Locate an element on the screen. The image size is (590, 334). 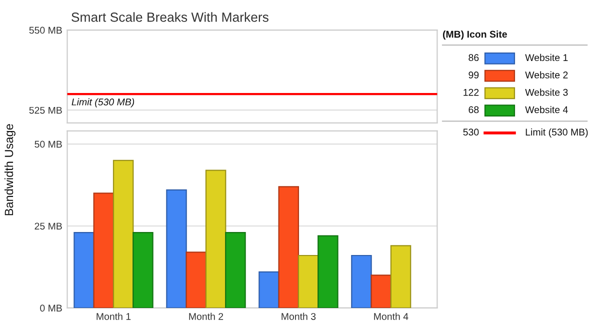
x-tick-label: Month 2 is located at coordinates (206, 316).